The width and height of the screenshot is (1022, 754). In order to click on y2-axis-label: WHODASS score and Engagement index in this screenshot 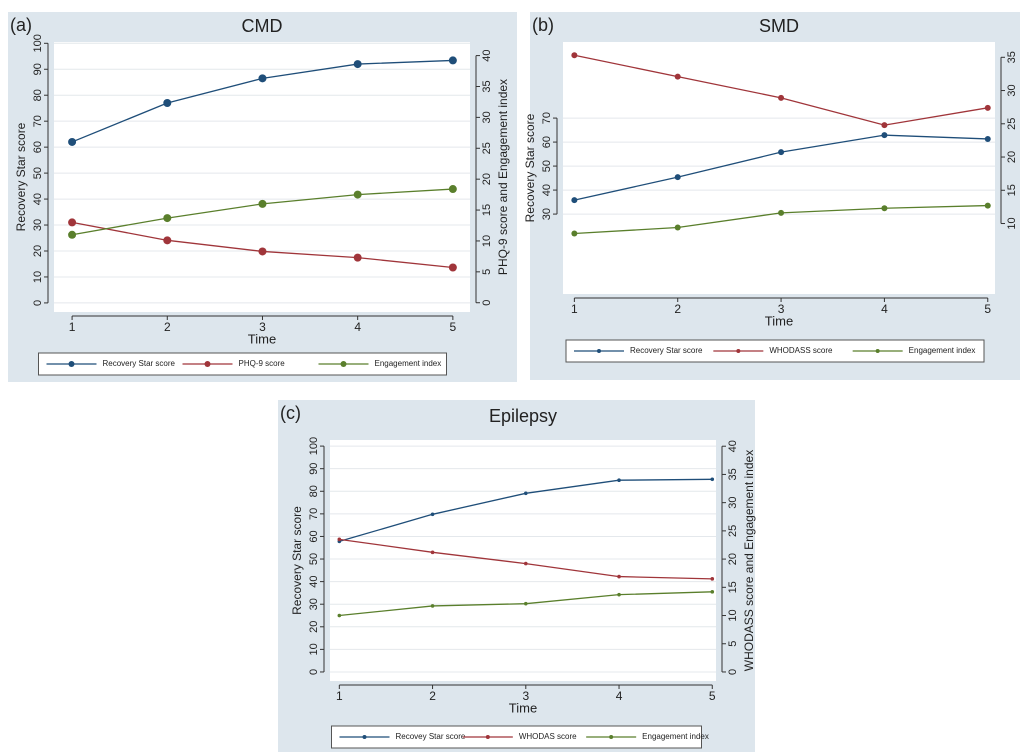, I will do `click(749, 560)`.